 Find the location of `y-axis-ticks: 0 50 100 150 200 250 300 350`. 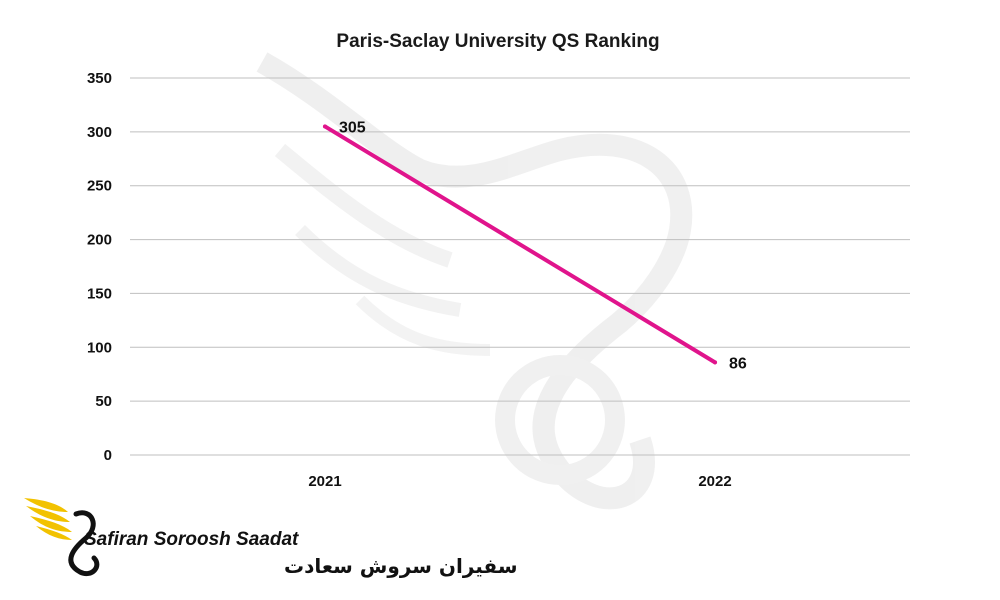

y-axis-ticks: 0 50 100 150 200 250 300 350 is located at coordinates (99, 267).